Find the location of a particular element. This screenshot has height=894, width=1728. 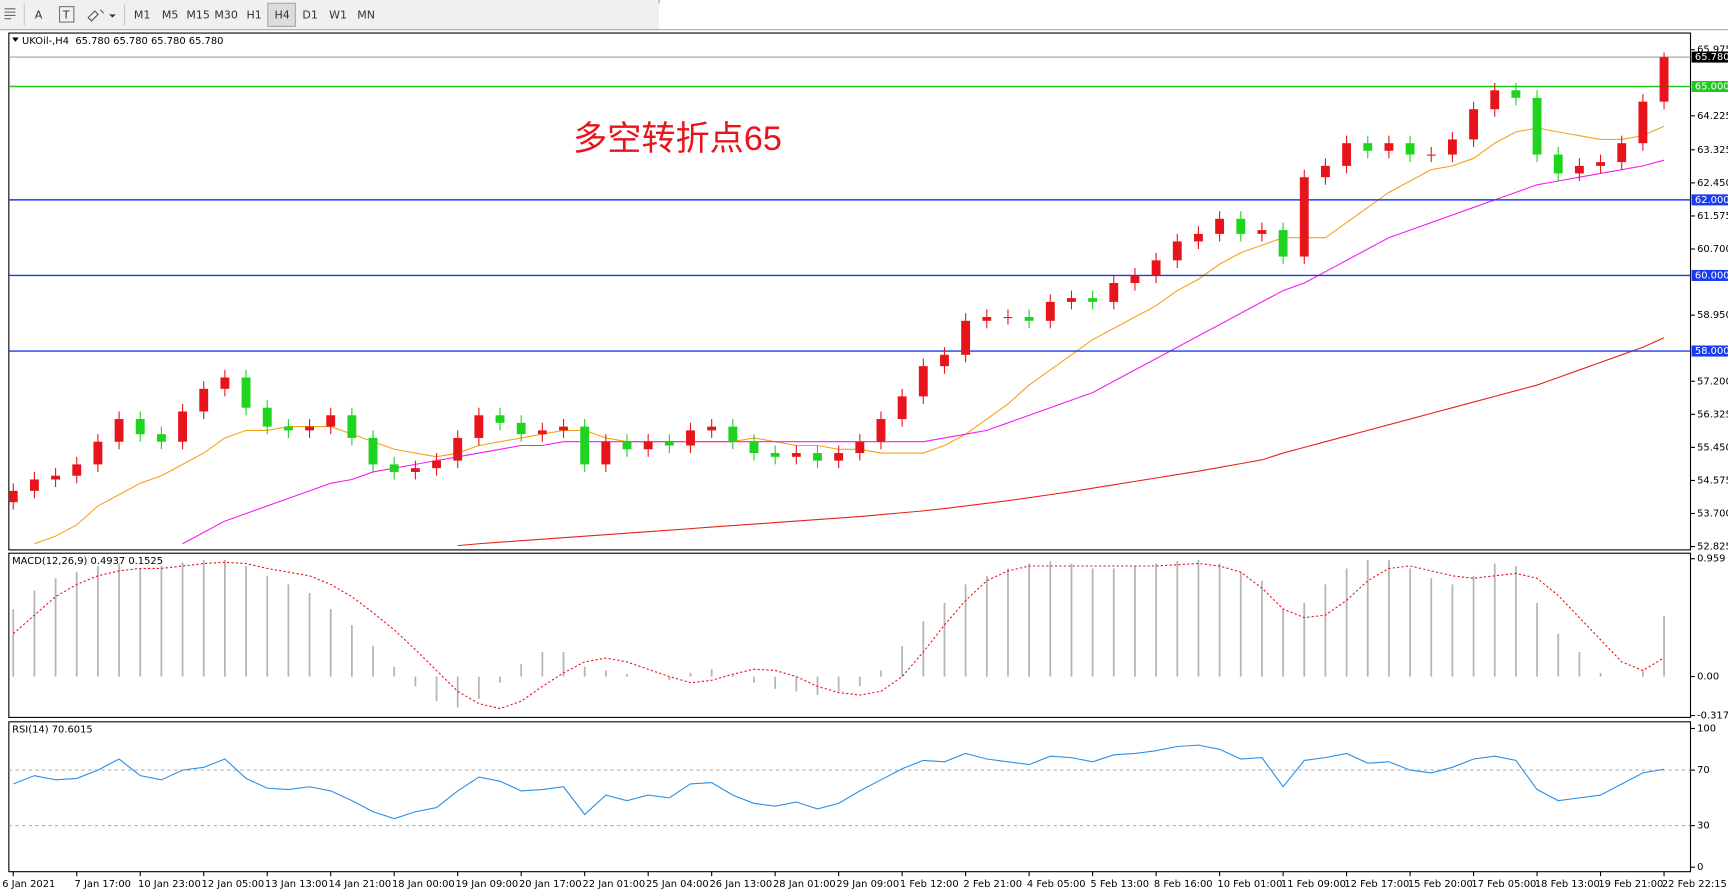

timeframe-button: H1 is located at coordinates (254, 14).